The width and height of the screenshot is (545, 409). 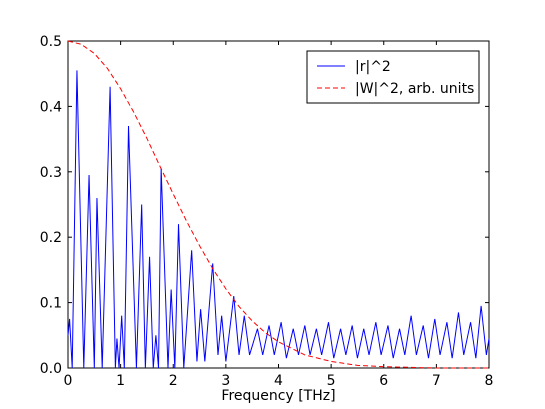 What do you see at coordinates (51, 238) in the screenshot?
I see `y-tick-label: 0.2` at bounding box center [51, 238].